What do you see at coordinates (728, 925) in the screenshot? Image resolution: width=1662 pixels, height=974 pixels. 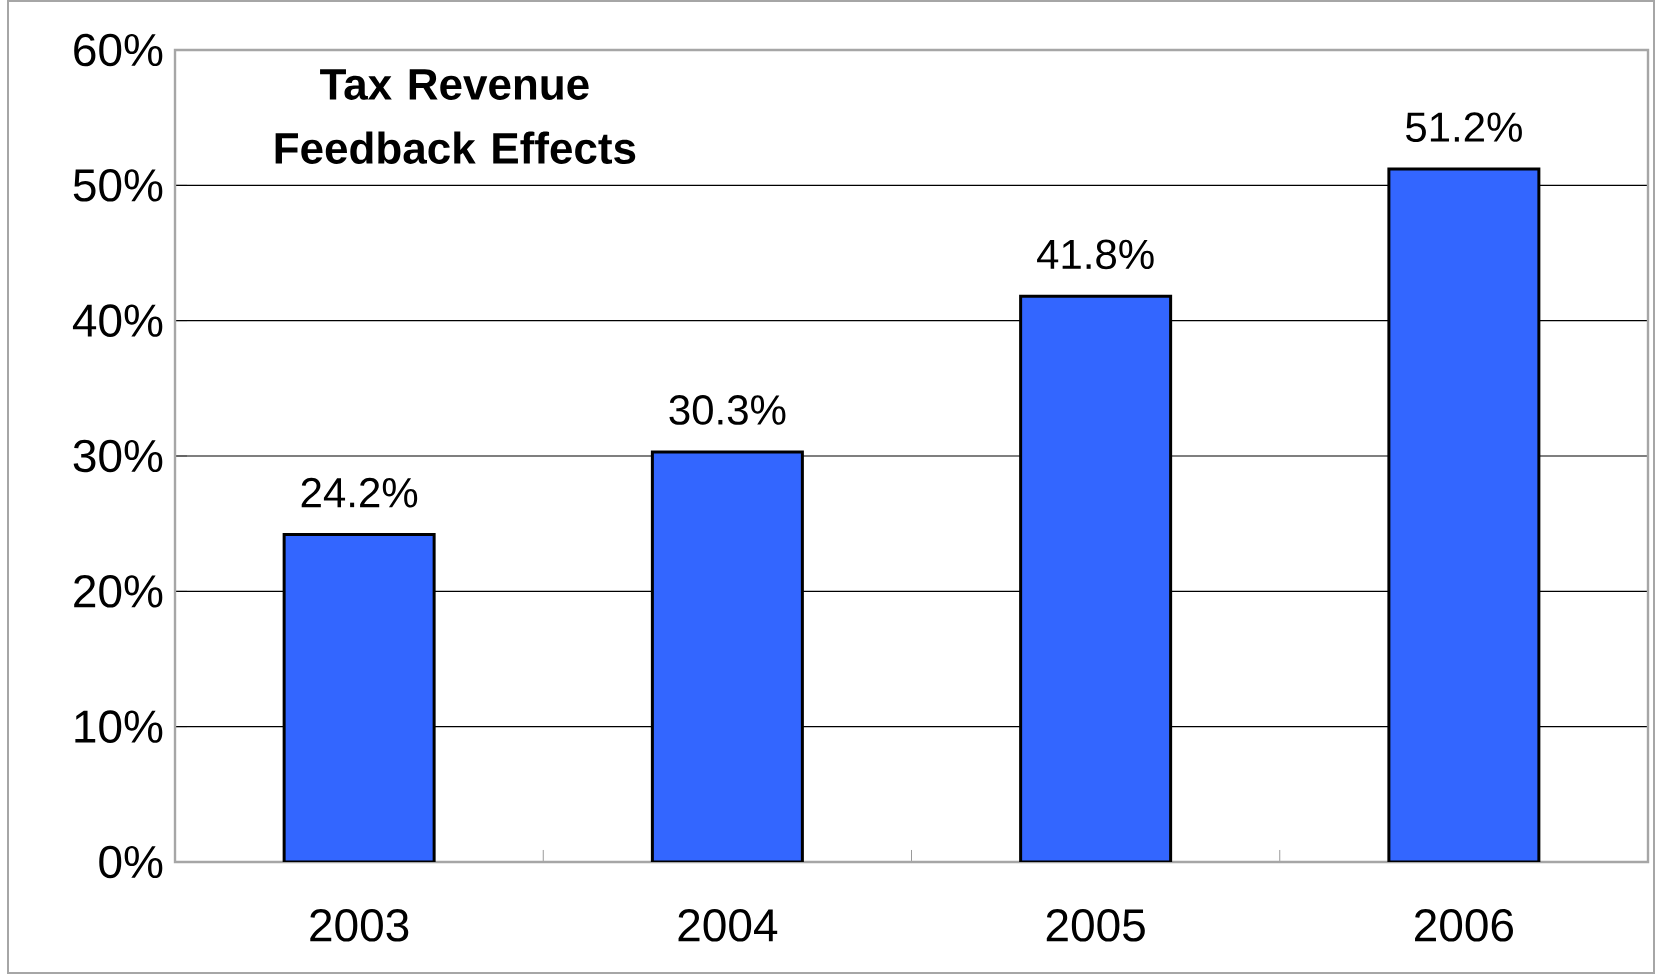 I see `x-tick-label: 2004` at bounding box center [728, 925].